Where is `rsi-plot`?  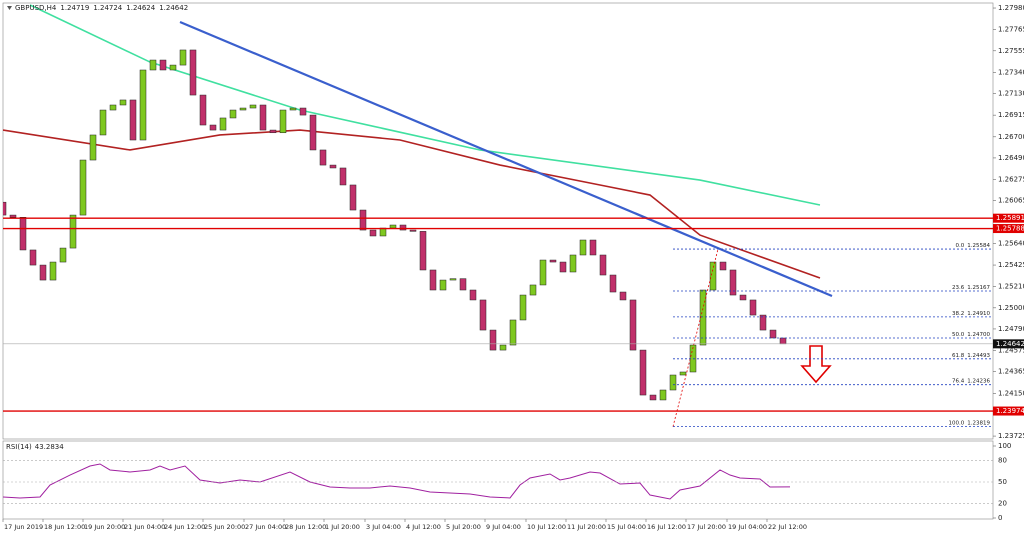
rsi-plot is located at coordinates (397, 481).